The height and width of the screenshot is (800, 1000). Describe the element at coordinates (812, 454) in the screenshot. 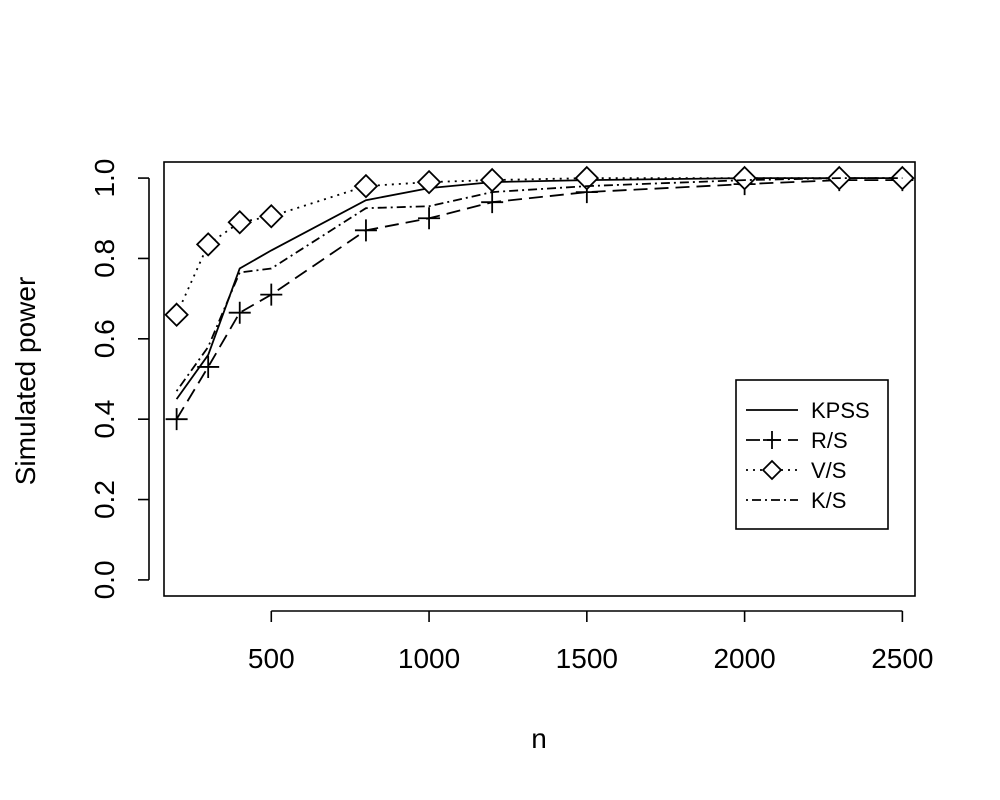

I see `legend-box` at that location.